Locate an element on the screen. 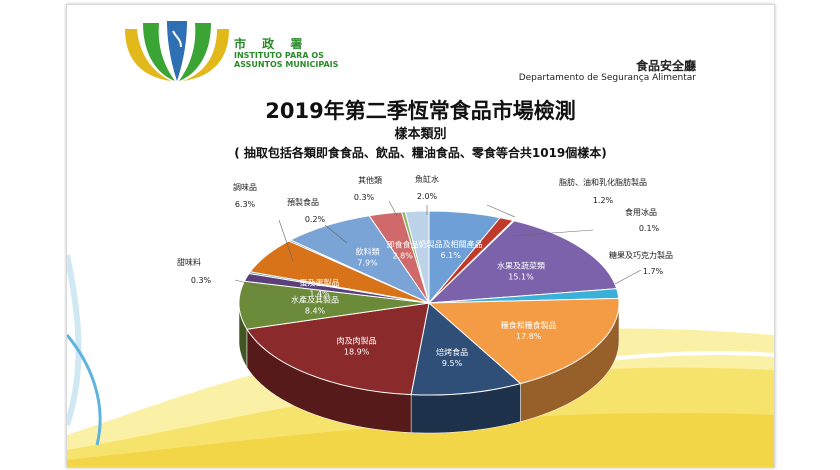 The width and height of the screenshot is (840, 470). slice-label: 飲料類 is located at coordinates (368, 252).